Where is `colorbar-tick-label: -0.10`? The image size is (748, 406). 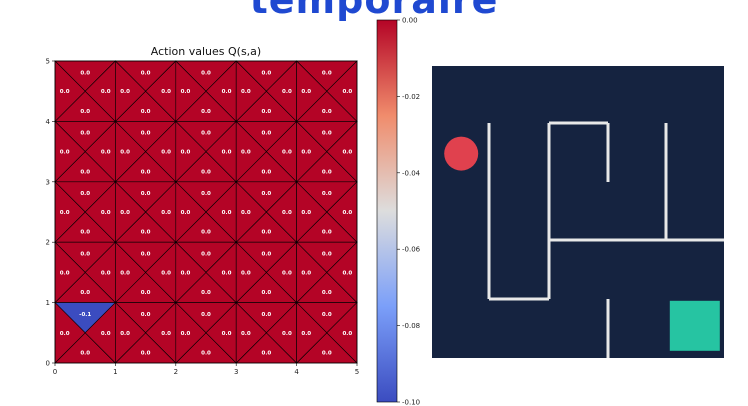 colorbar-tick-label: -0.10 is located at coordinates (411, 402).